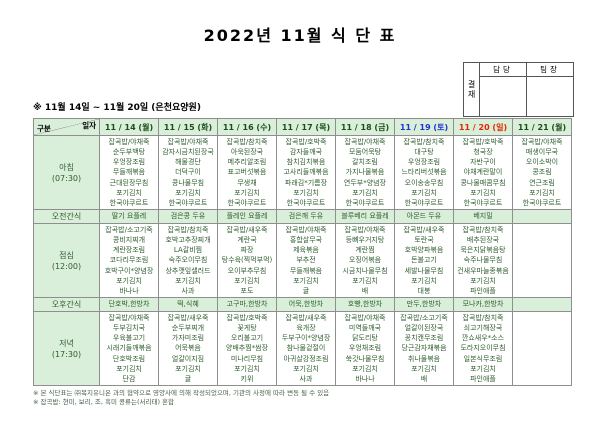 This screenshot has height=424, width=600. I want to click on menu-item: 오이송송무침, so click(424, 182).